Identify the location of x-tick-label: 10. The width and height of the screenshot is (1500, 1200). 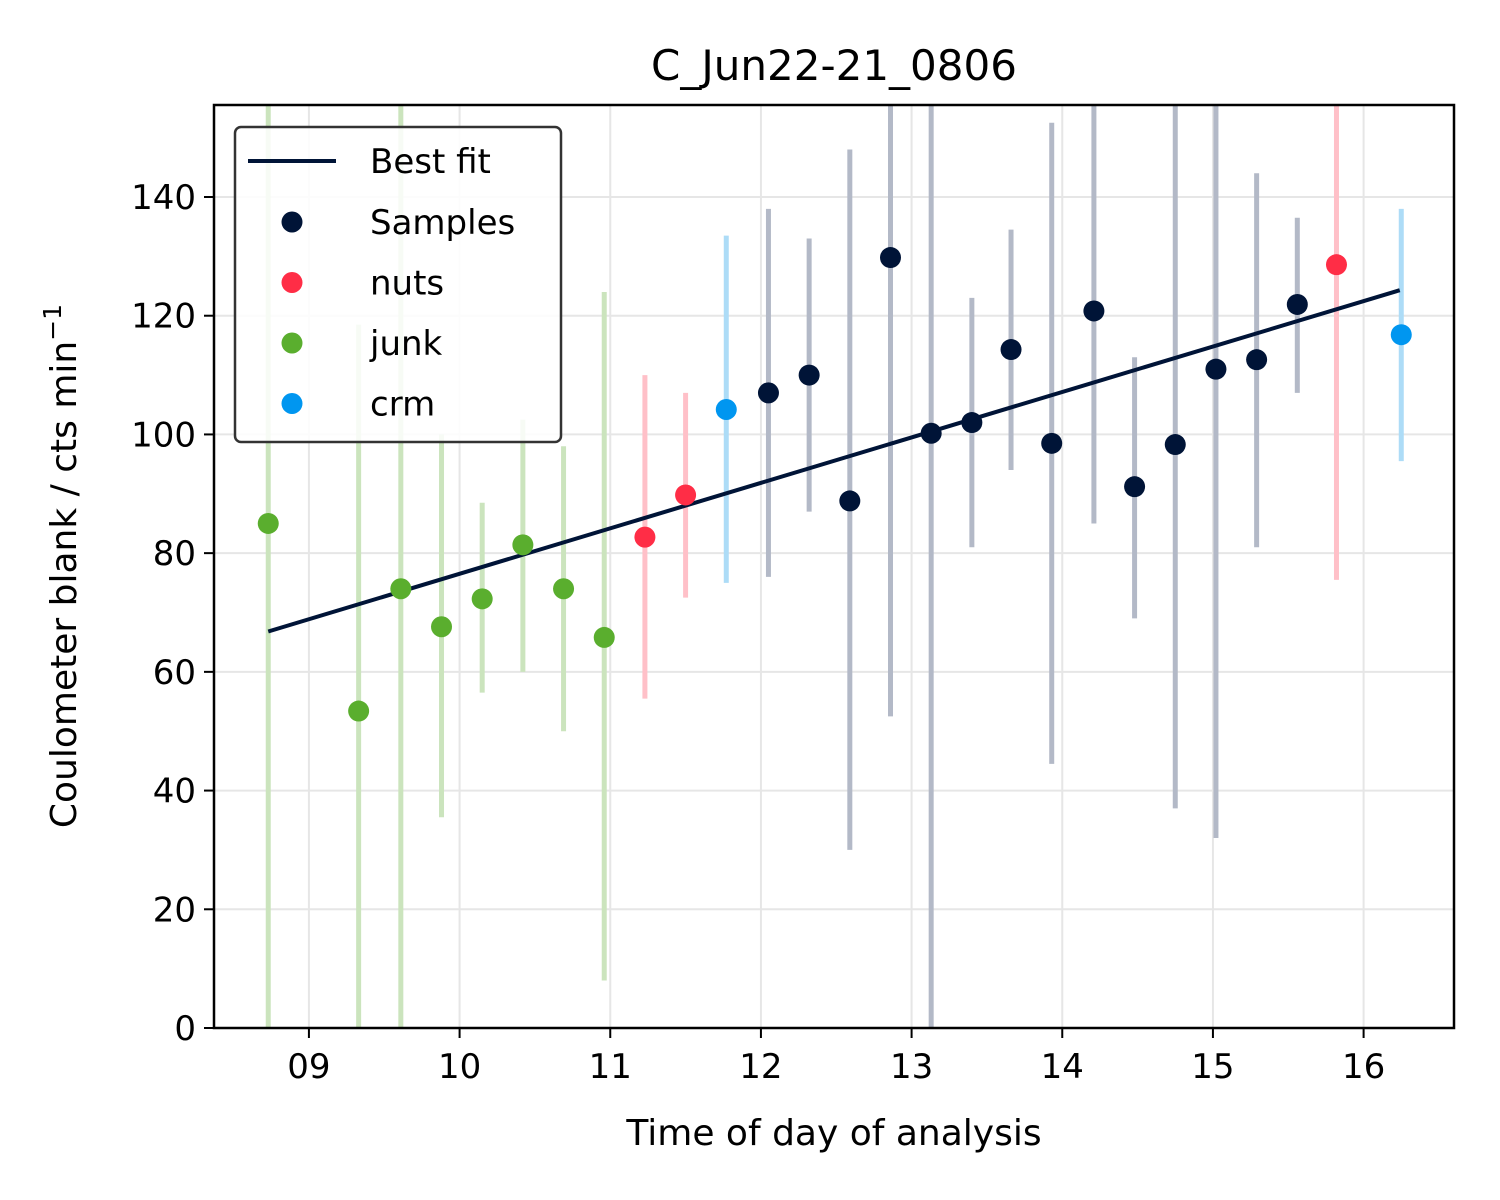
(459, 1067).